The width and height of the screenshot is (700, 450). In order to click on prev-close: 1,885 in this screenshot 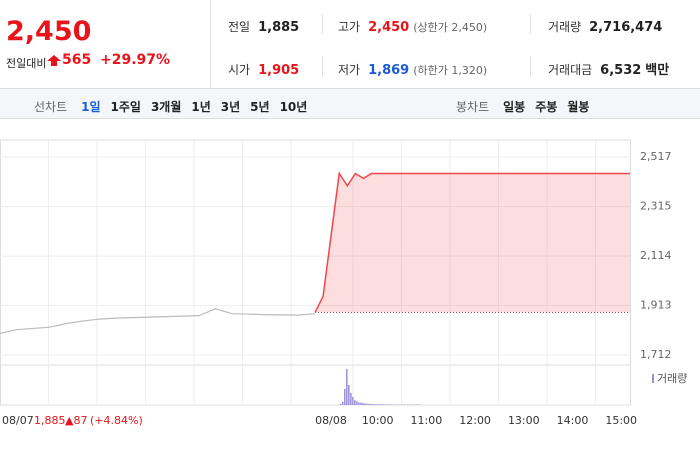, I will do `click(50, 420)`.